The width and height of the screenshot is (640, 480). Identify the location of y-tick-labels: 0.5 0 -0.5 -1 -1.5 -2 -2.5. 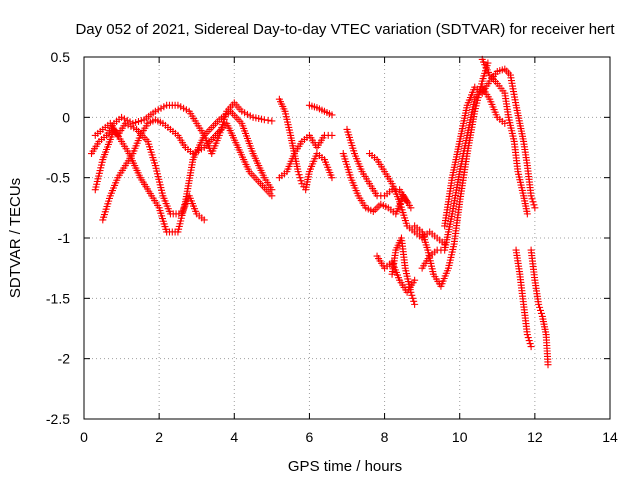
(58, 238).